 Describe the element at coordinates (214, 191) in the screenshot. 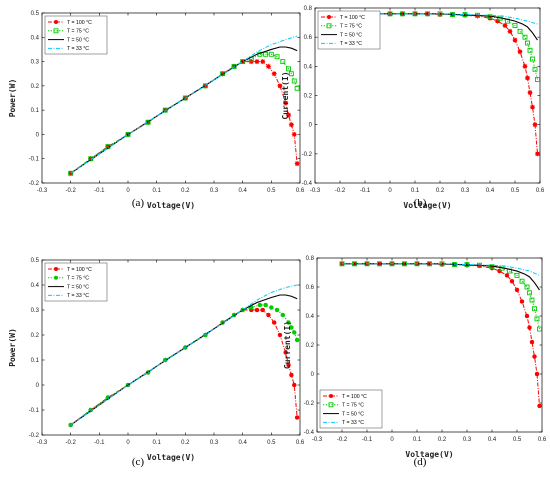

I see `x-tick-label: 0.3` at that location.